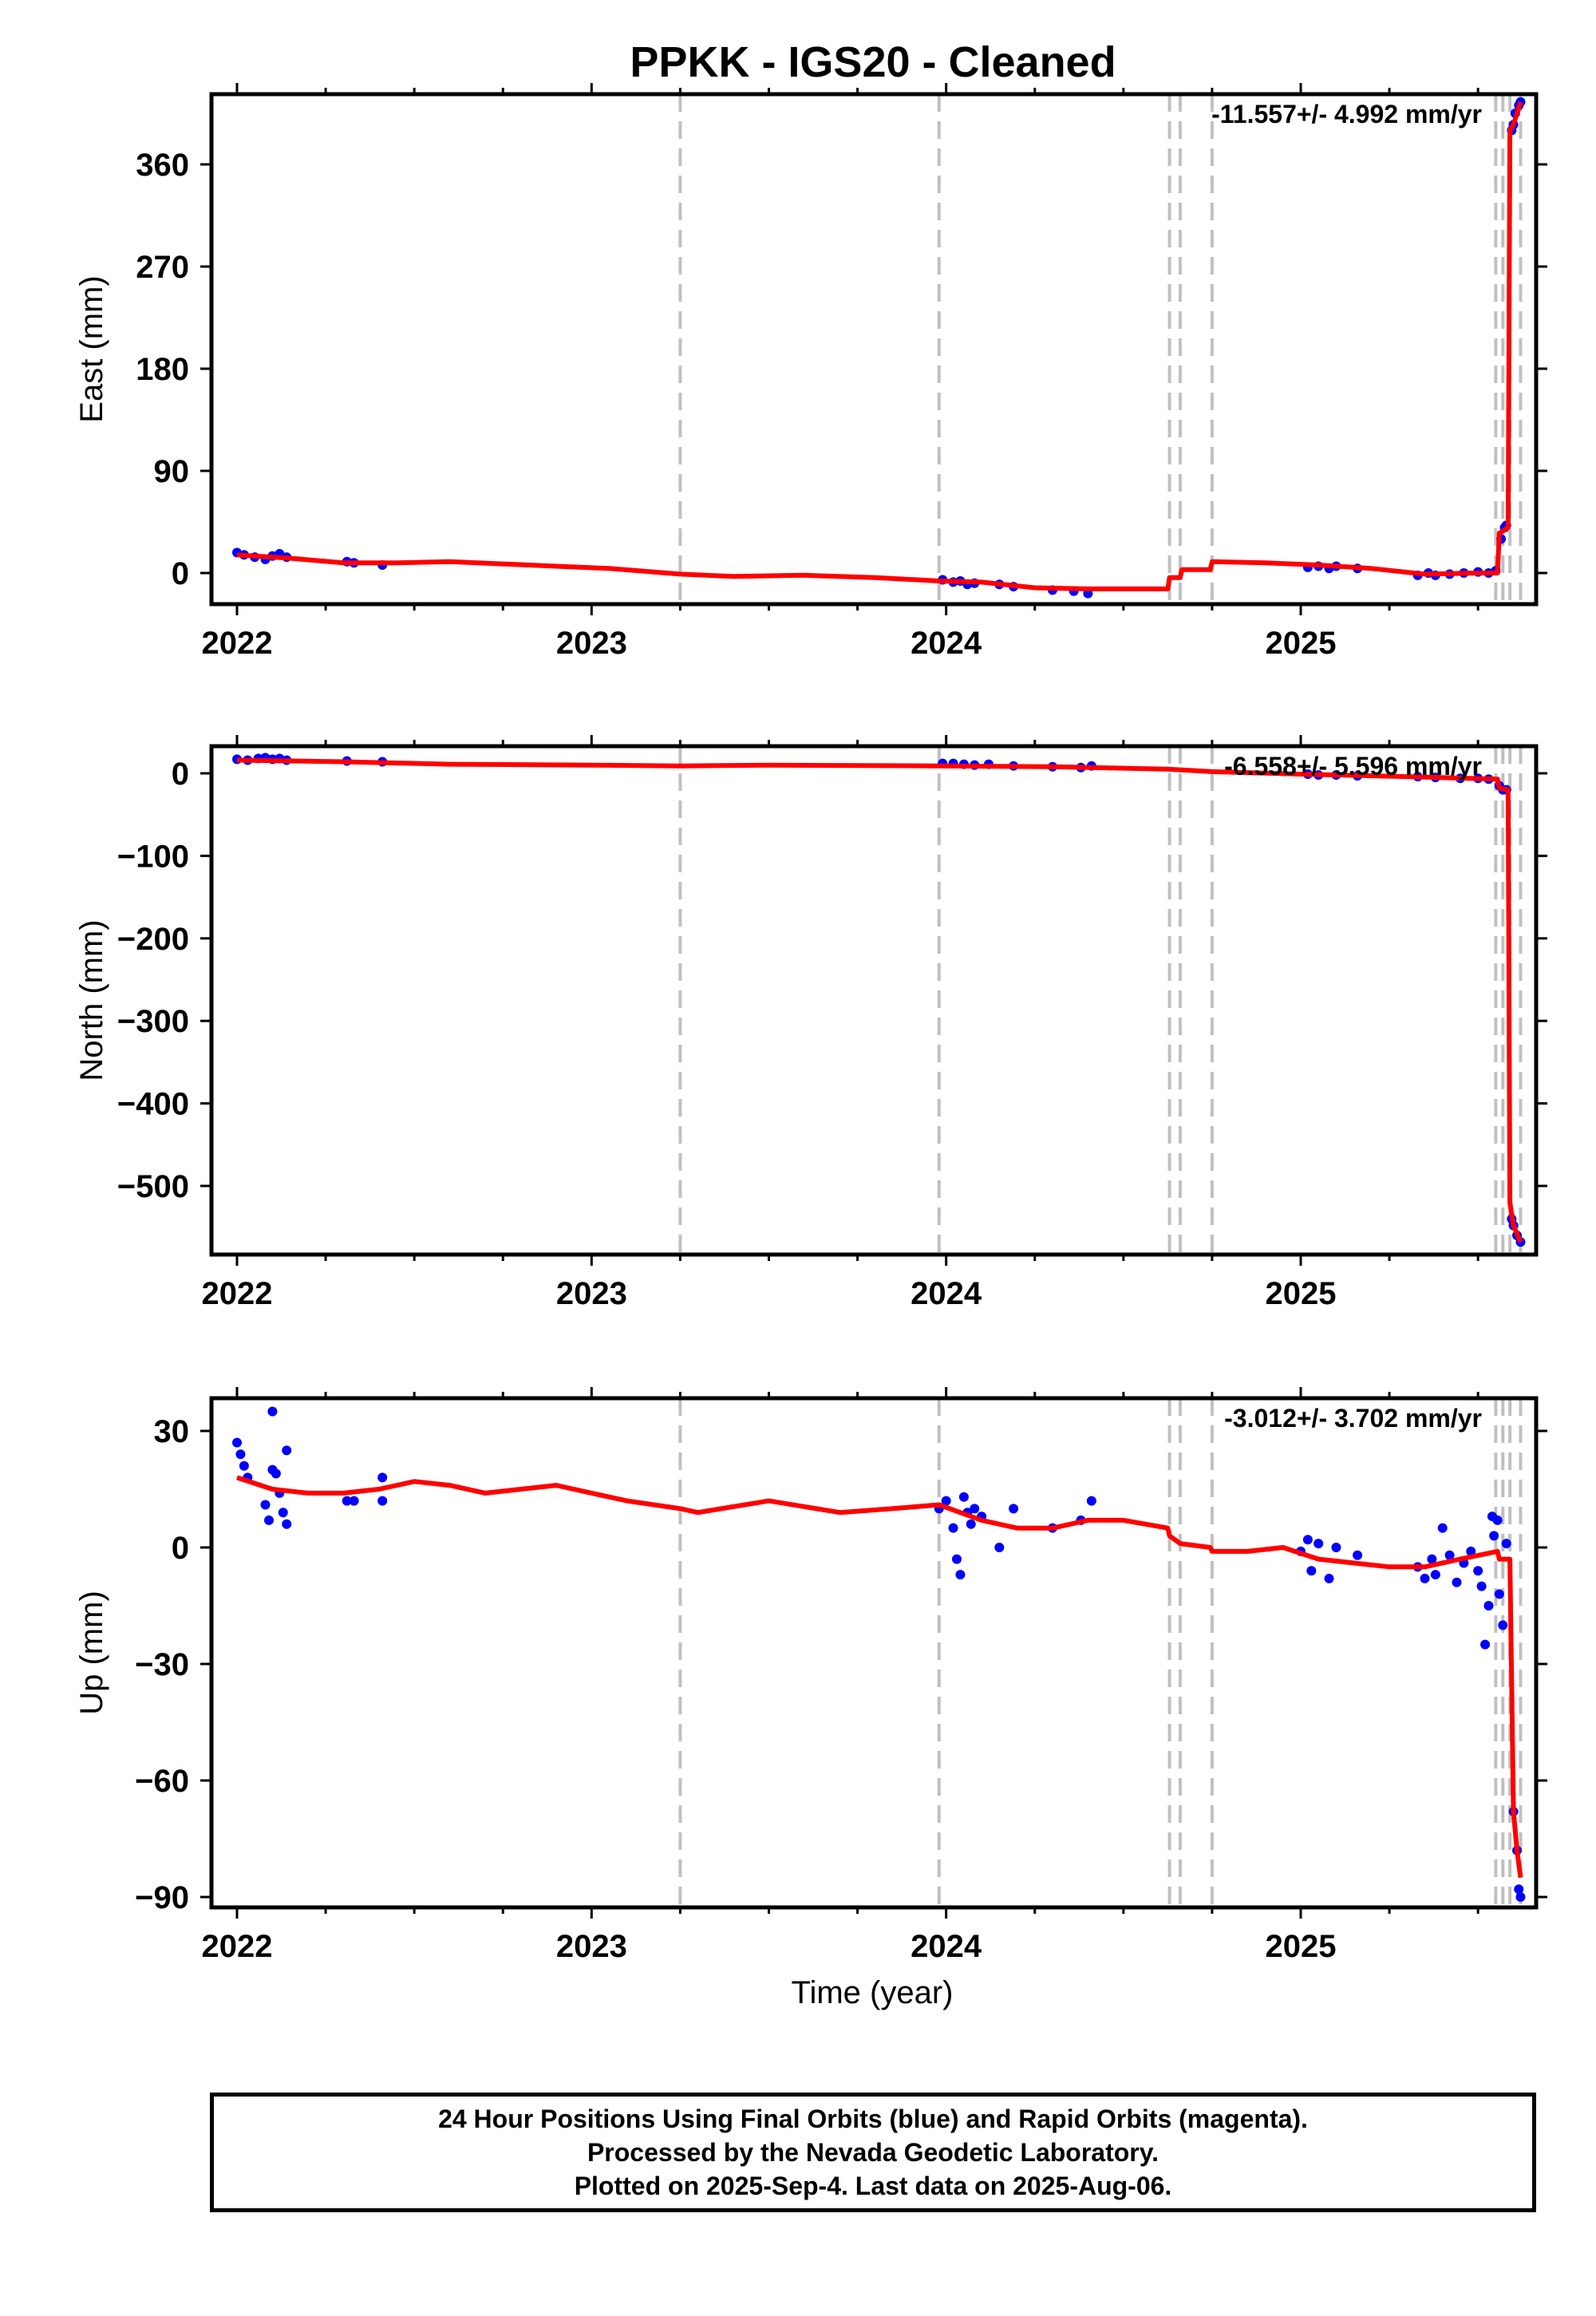 Image resolution: width=1596 pixels, height=2316 pixels. What do you see at coordinates (153, 939) in the screenshot?
I see `north-y-tick-label: −200` at bounding box center [153, 939].